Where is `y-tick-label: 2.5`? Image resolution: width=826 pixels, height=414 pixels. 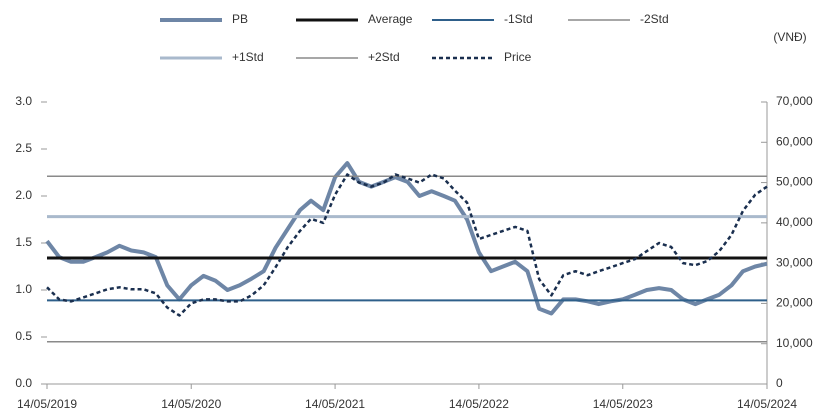 y-tick-label: 2.5 is located at coordinates (23, 148).